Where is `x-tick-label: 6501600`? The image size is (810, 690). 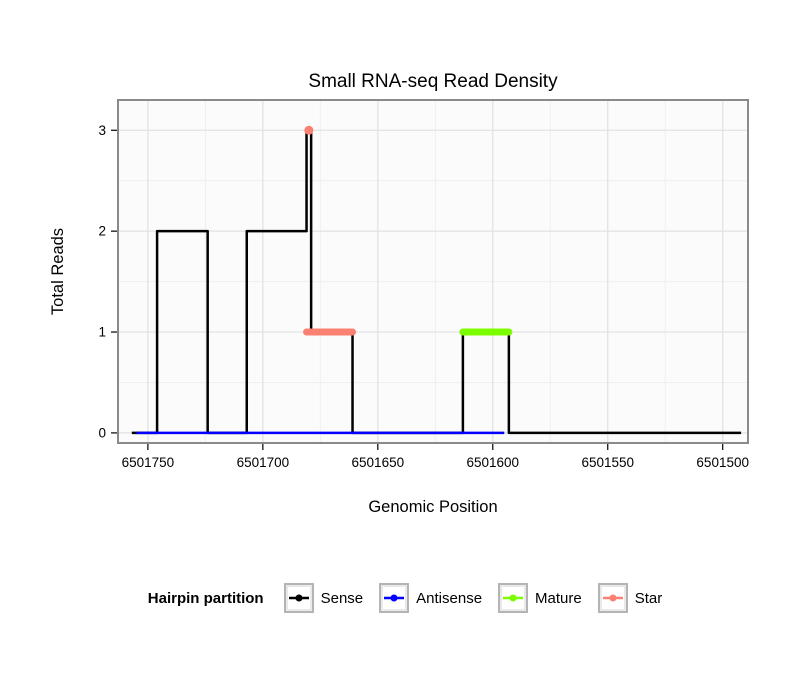
x-tick-label: 6501600 is located at coordinates (492, 462).